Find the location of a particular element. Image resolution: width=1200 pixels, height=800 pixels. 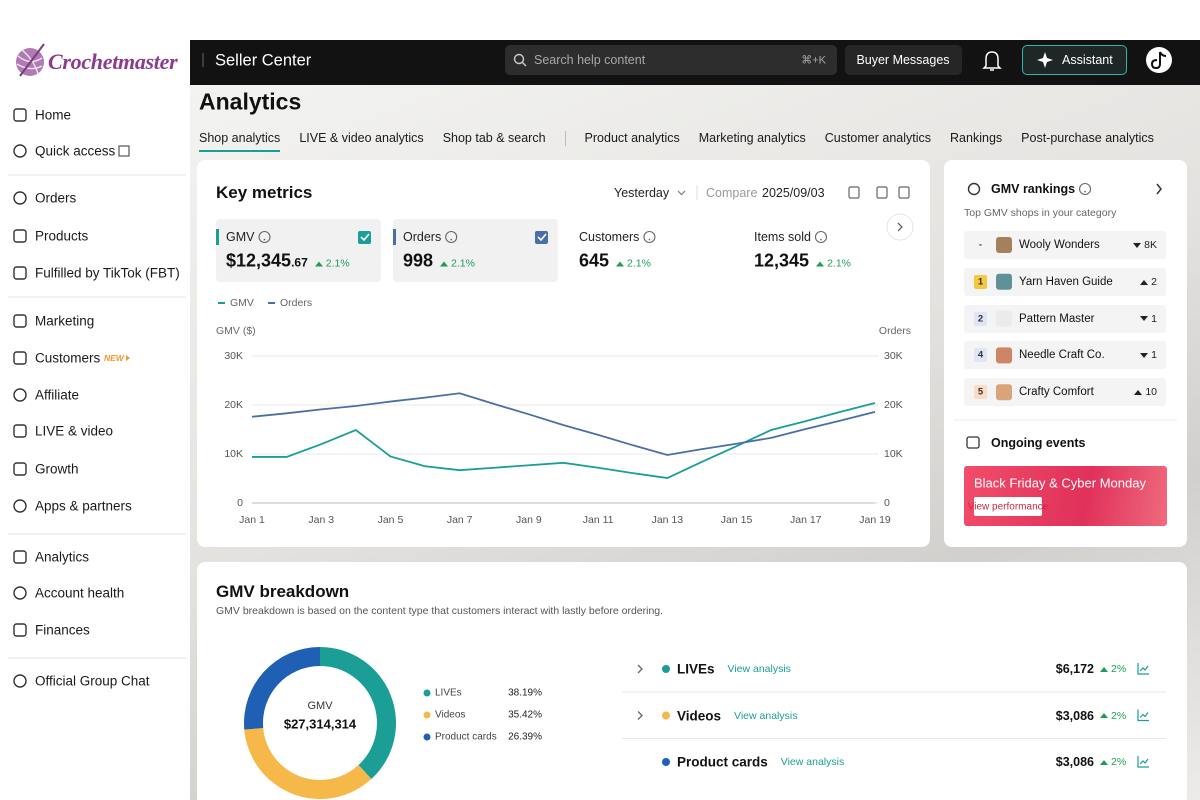

nav-item: Orders is located at coordinates (56, 198).